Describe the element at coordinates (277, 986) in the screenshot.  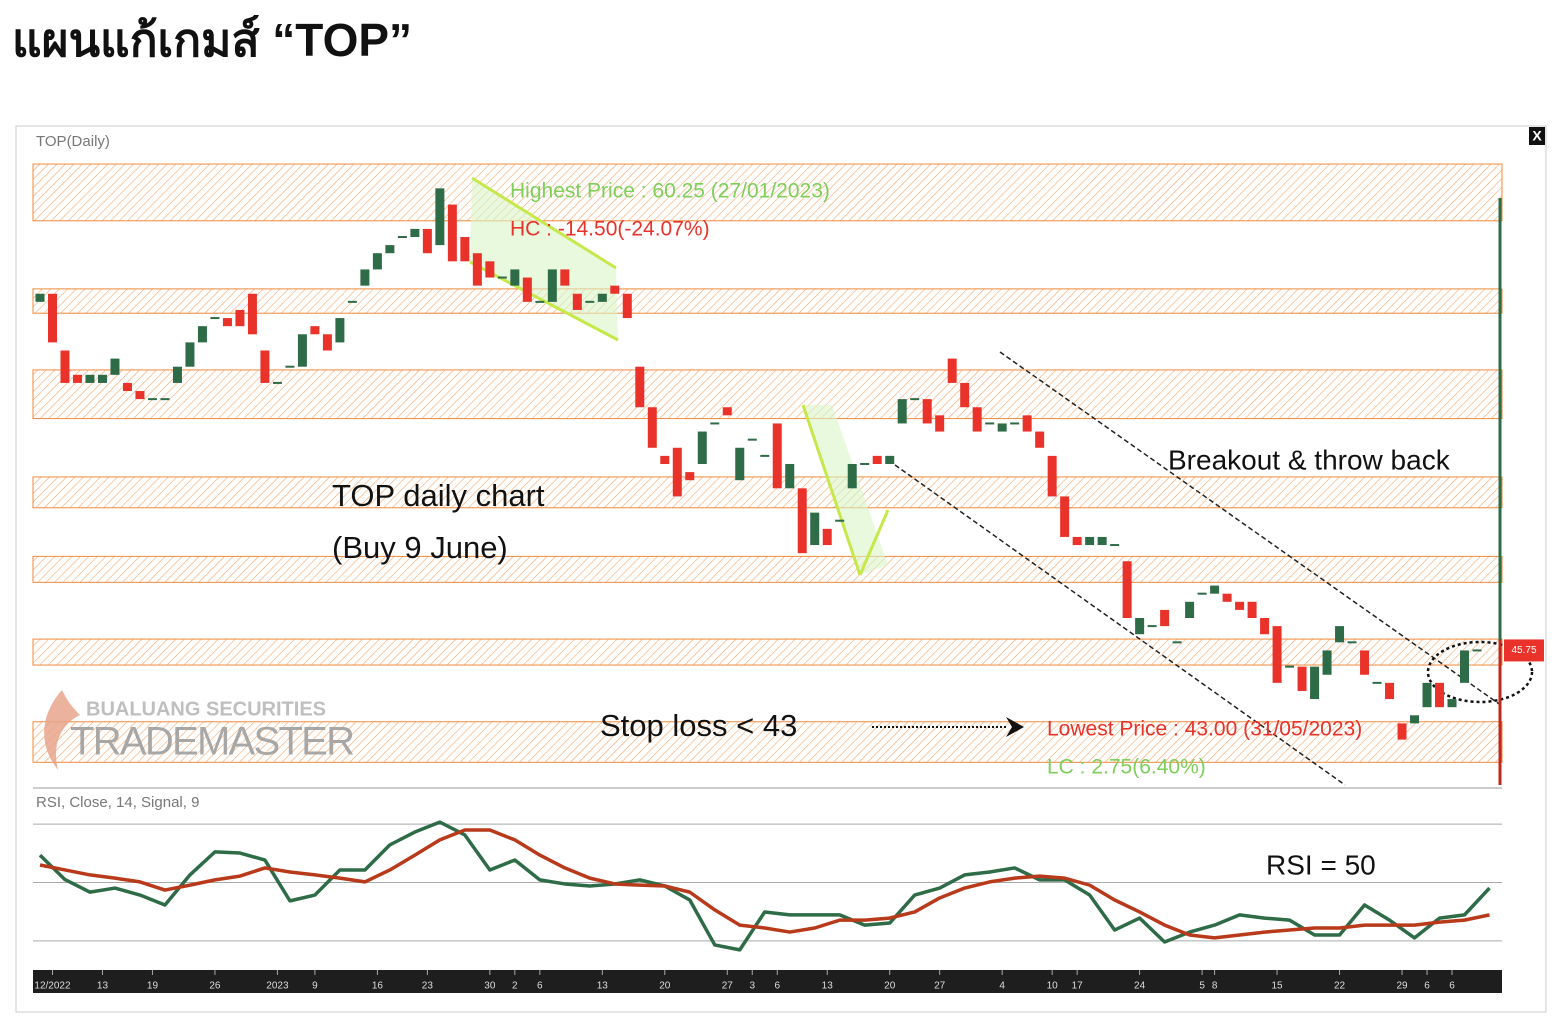
I see `x-tick-label: 2023` at that location.